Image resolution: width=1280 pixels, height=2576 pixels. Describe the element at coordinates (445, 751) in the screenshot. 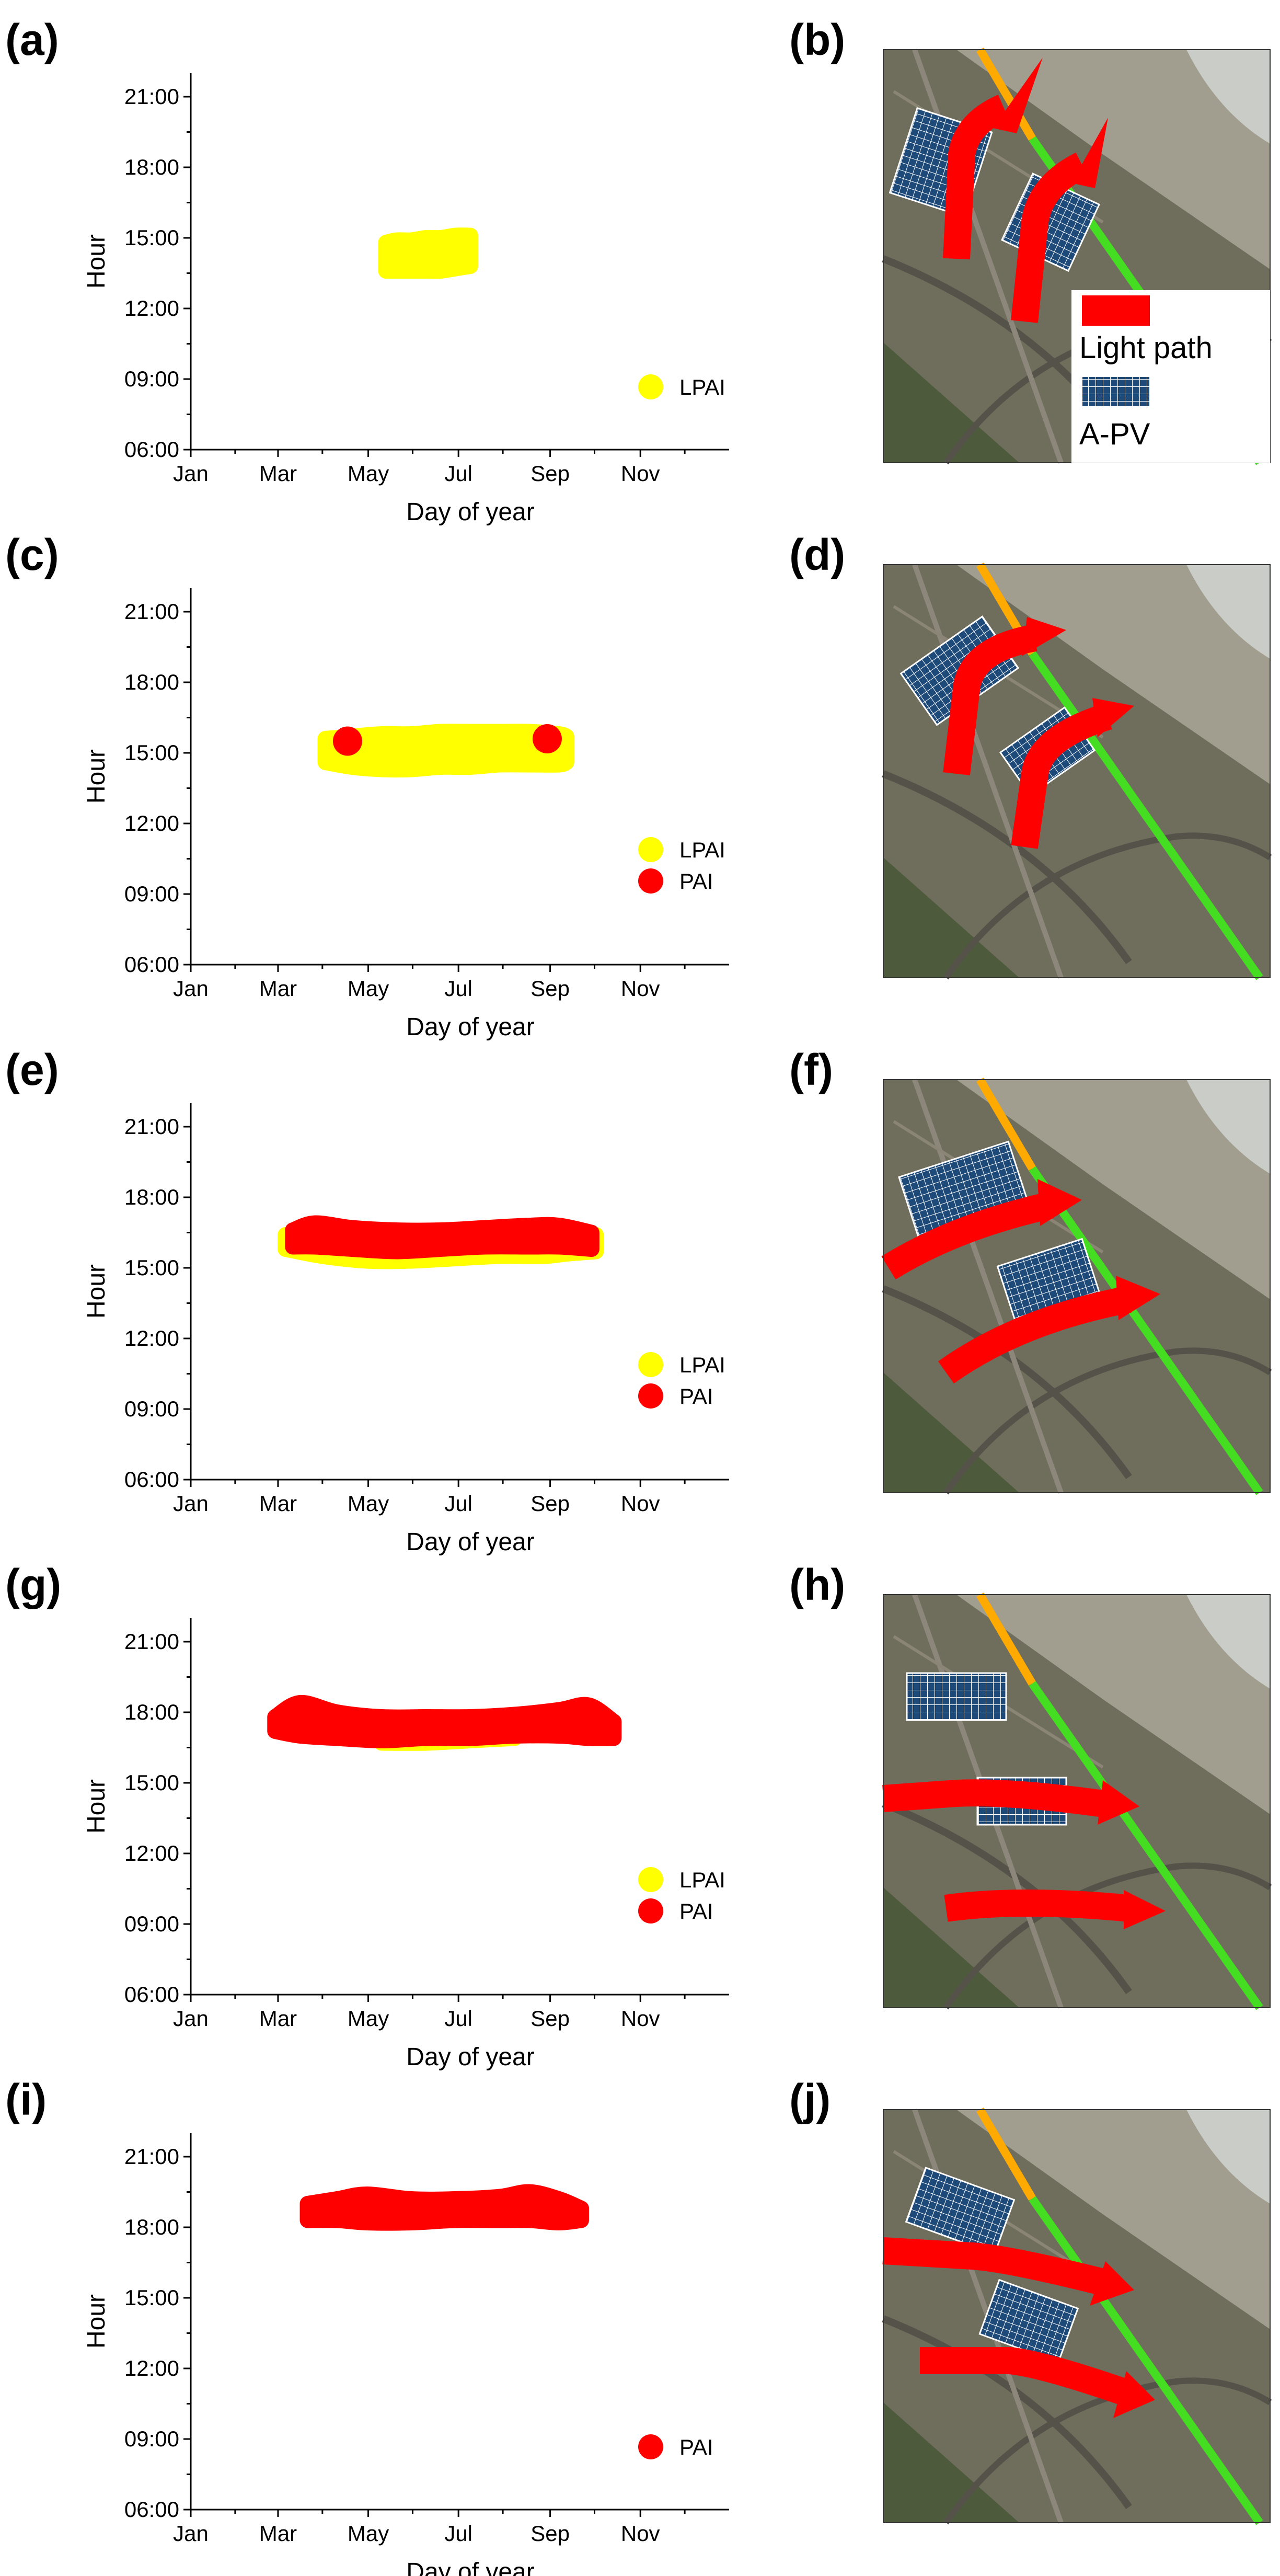

I see `series-group` at that location.